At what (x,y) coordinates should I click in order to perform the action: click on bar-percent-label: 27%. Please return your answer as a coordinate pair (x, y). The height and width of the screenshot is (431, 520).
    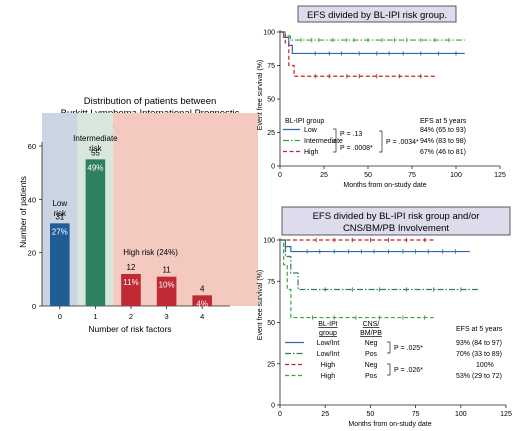
    Looking at the image, I should click on (60, 231).